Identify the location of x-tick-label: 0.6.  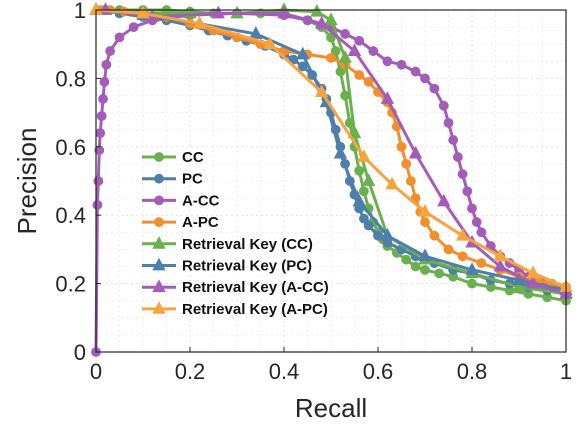
(378, 371).